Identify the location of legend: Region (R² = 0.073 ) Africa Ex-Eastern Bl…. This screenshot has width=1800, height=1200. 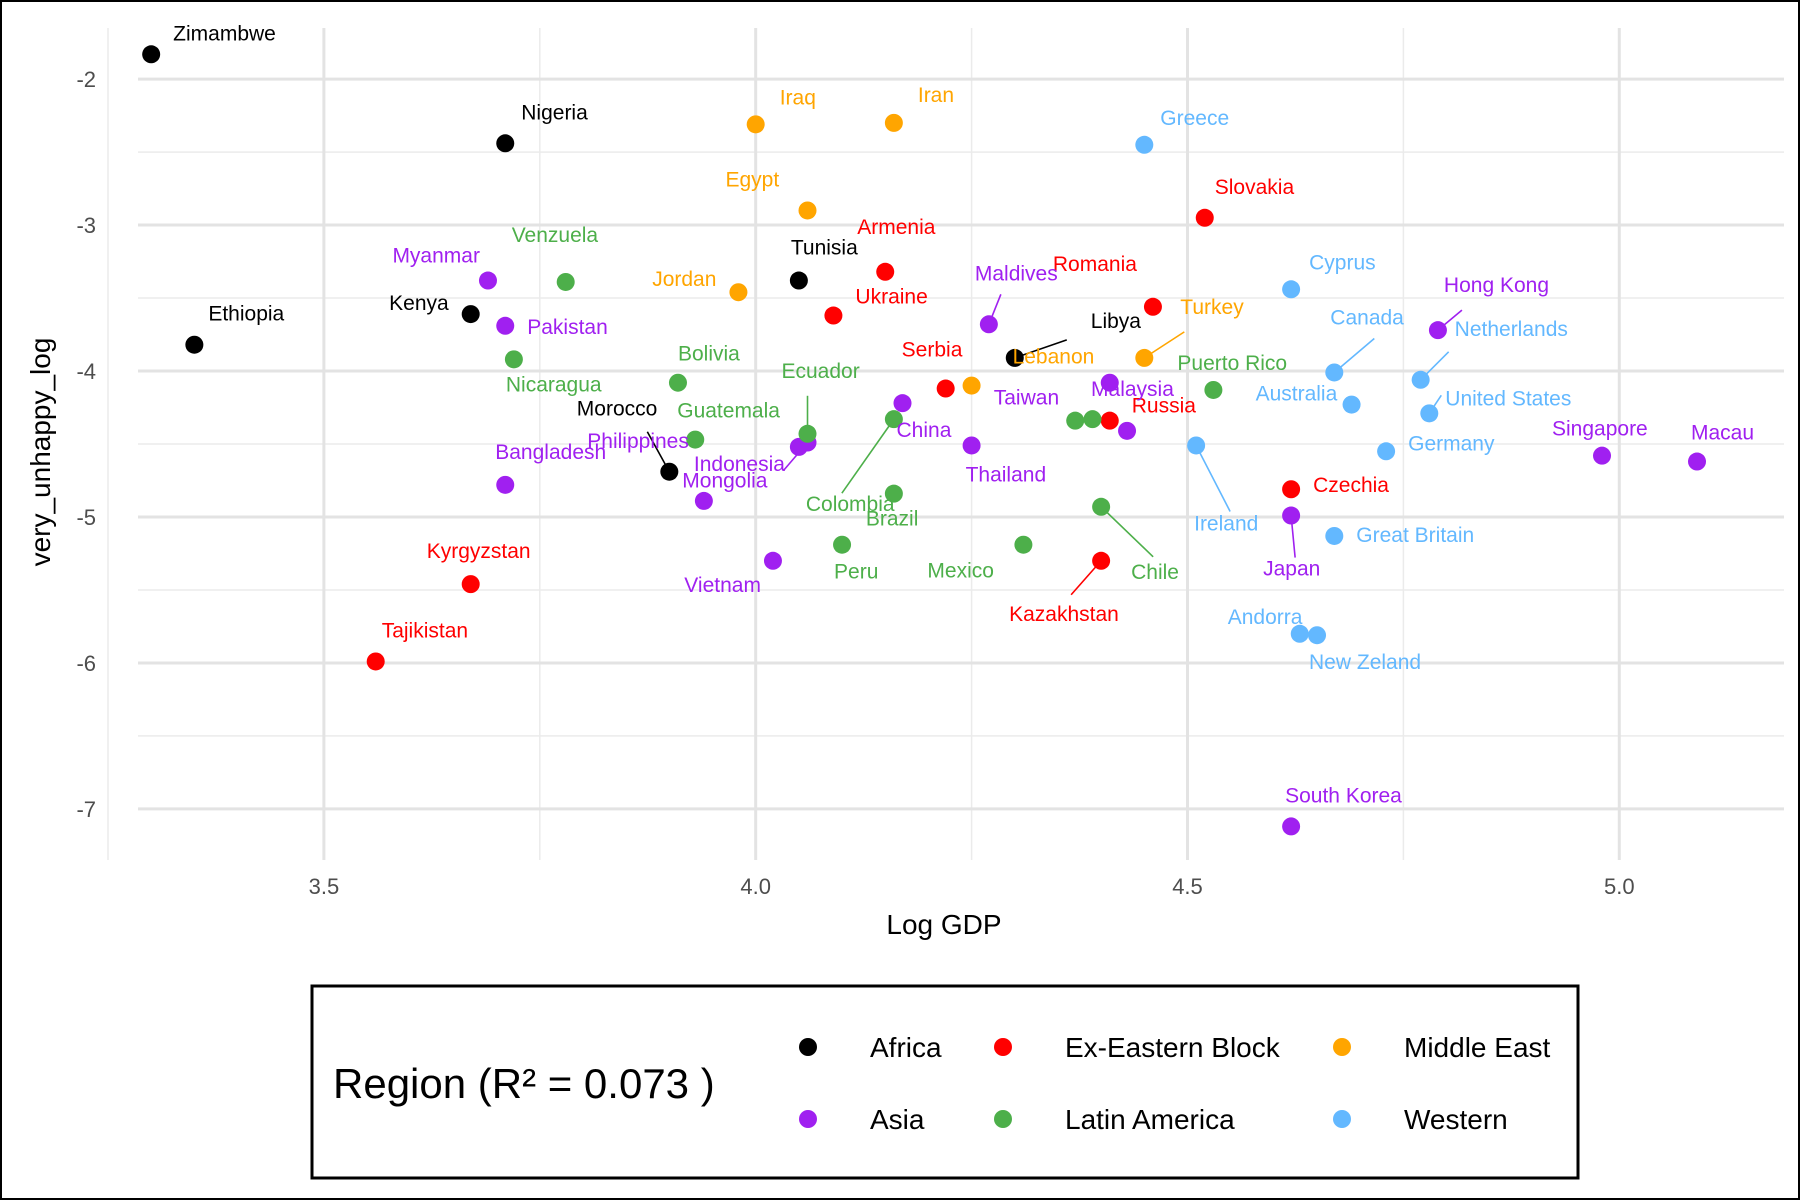
(945, 1082).